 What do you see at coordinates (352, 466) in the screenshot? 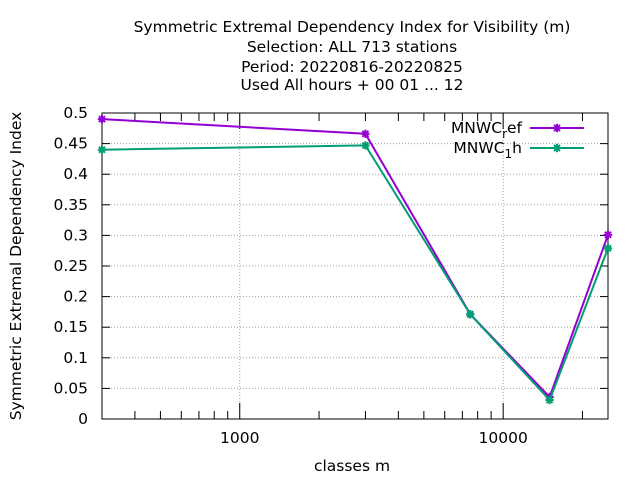
I see `x-axis-label: classes m` at bounding box center [352, 466].